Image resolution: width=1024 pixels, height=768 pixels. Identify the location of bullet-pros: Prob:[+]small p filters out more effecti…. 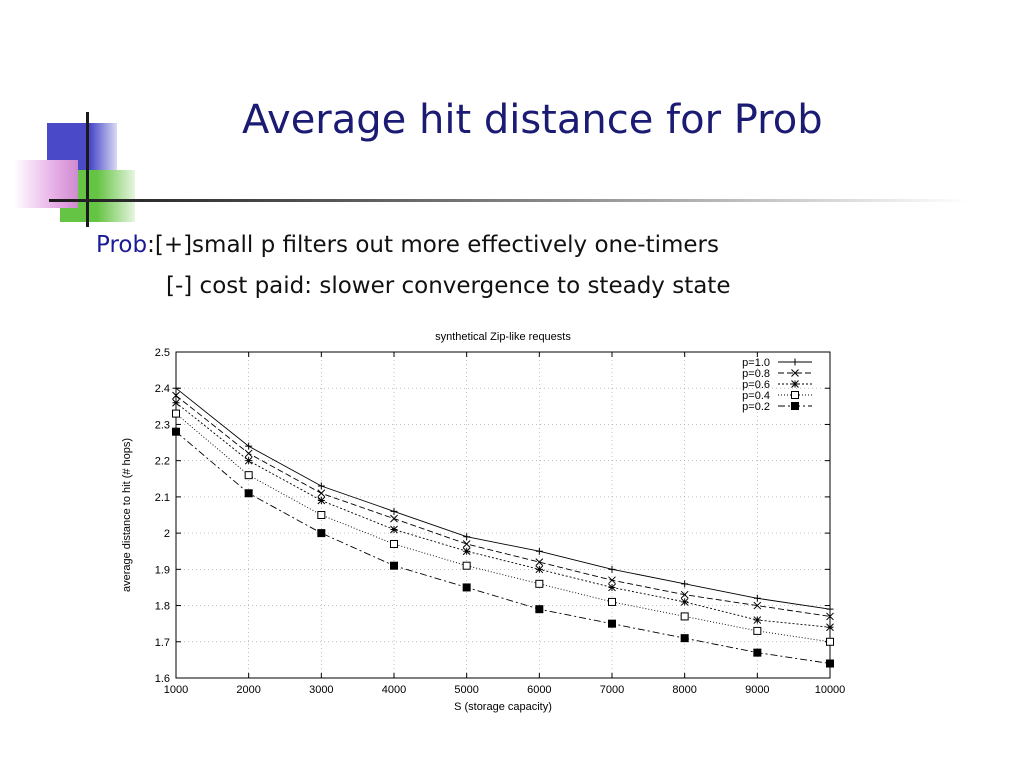
(407, 245).